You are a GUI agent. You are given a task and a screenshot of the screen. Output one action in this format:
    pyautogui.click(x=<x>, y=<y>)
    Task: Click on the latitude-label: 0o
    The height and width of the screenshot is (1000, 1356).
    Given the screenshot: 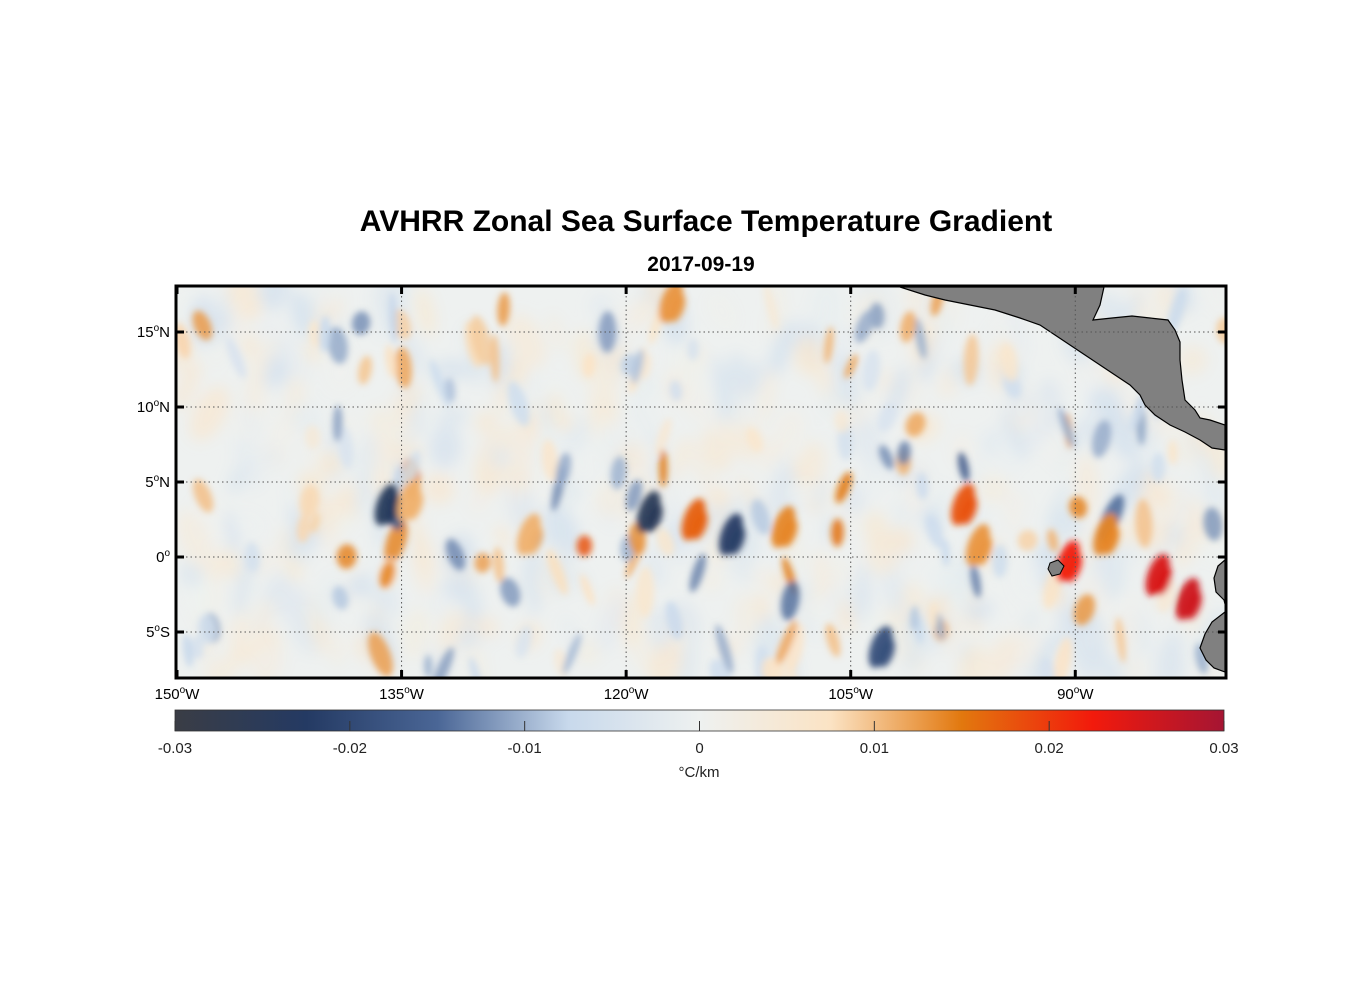 What is the action you would take?
    pyautogui.click(x=163, y=557)
    